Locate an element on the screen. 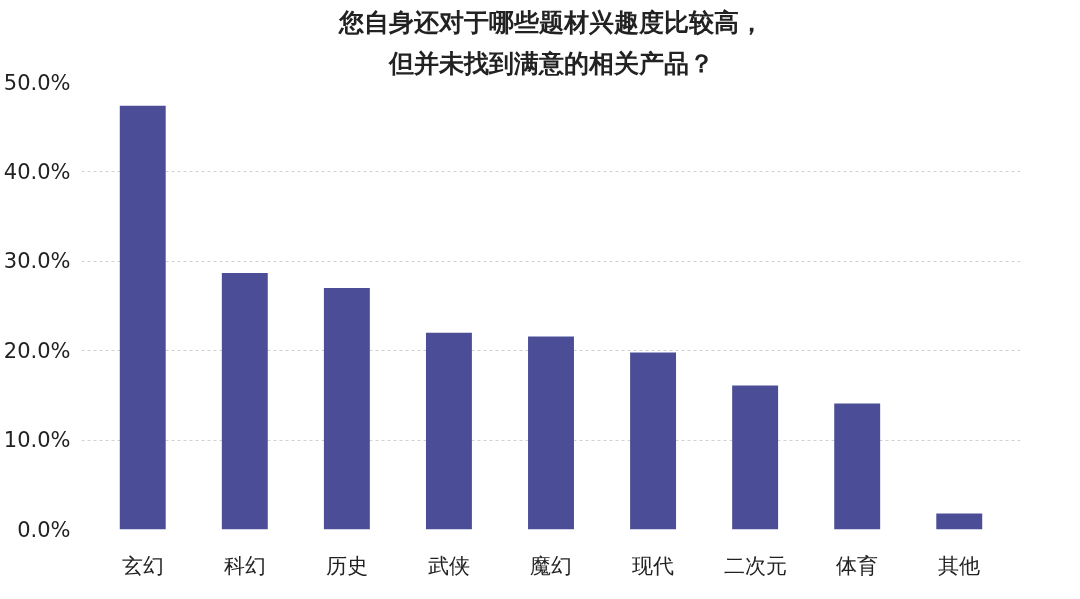 Image resolution: width=1080 pixels, height=599 pixels. x-tick-label: 历史 is located at coordinates (346, 565).